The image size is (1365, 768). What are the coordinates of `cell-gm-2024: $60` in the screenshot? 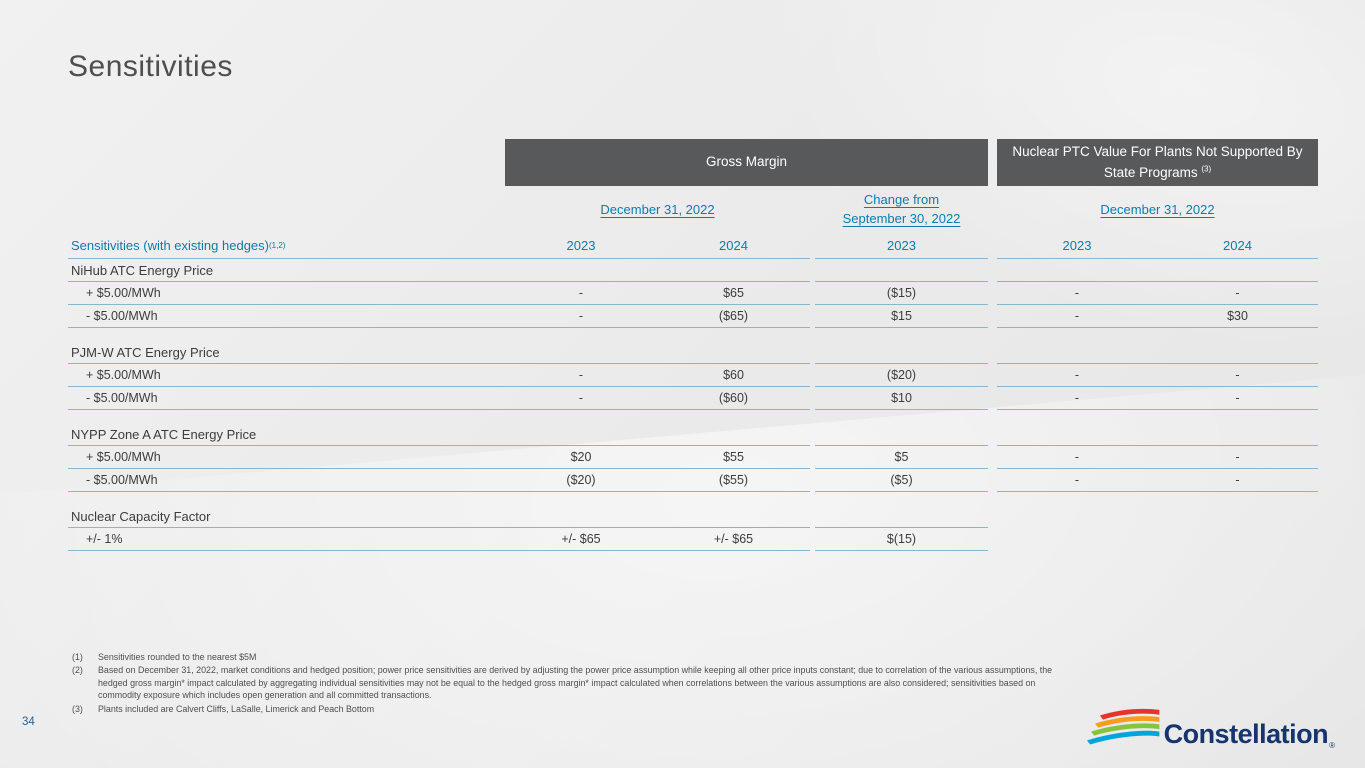 It's located at (733, 375).